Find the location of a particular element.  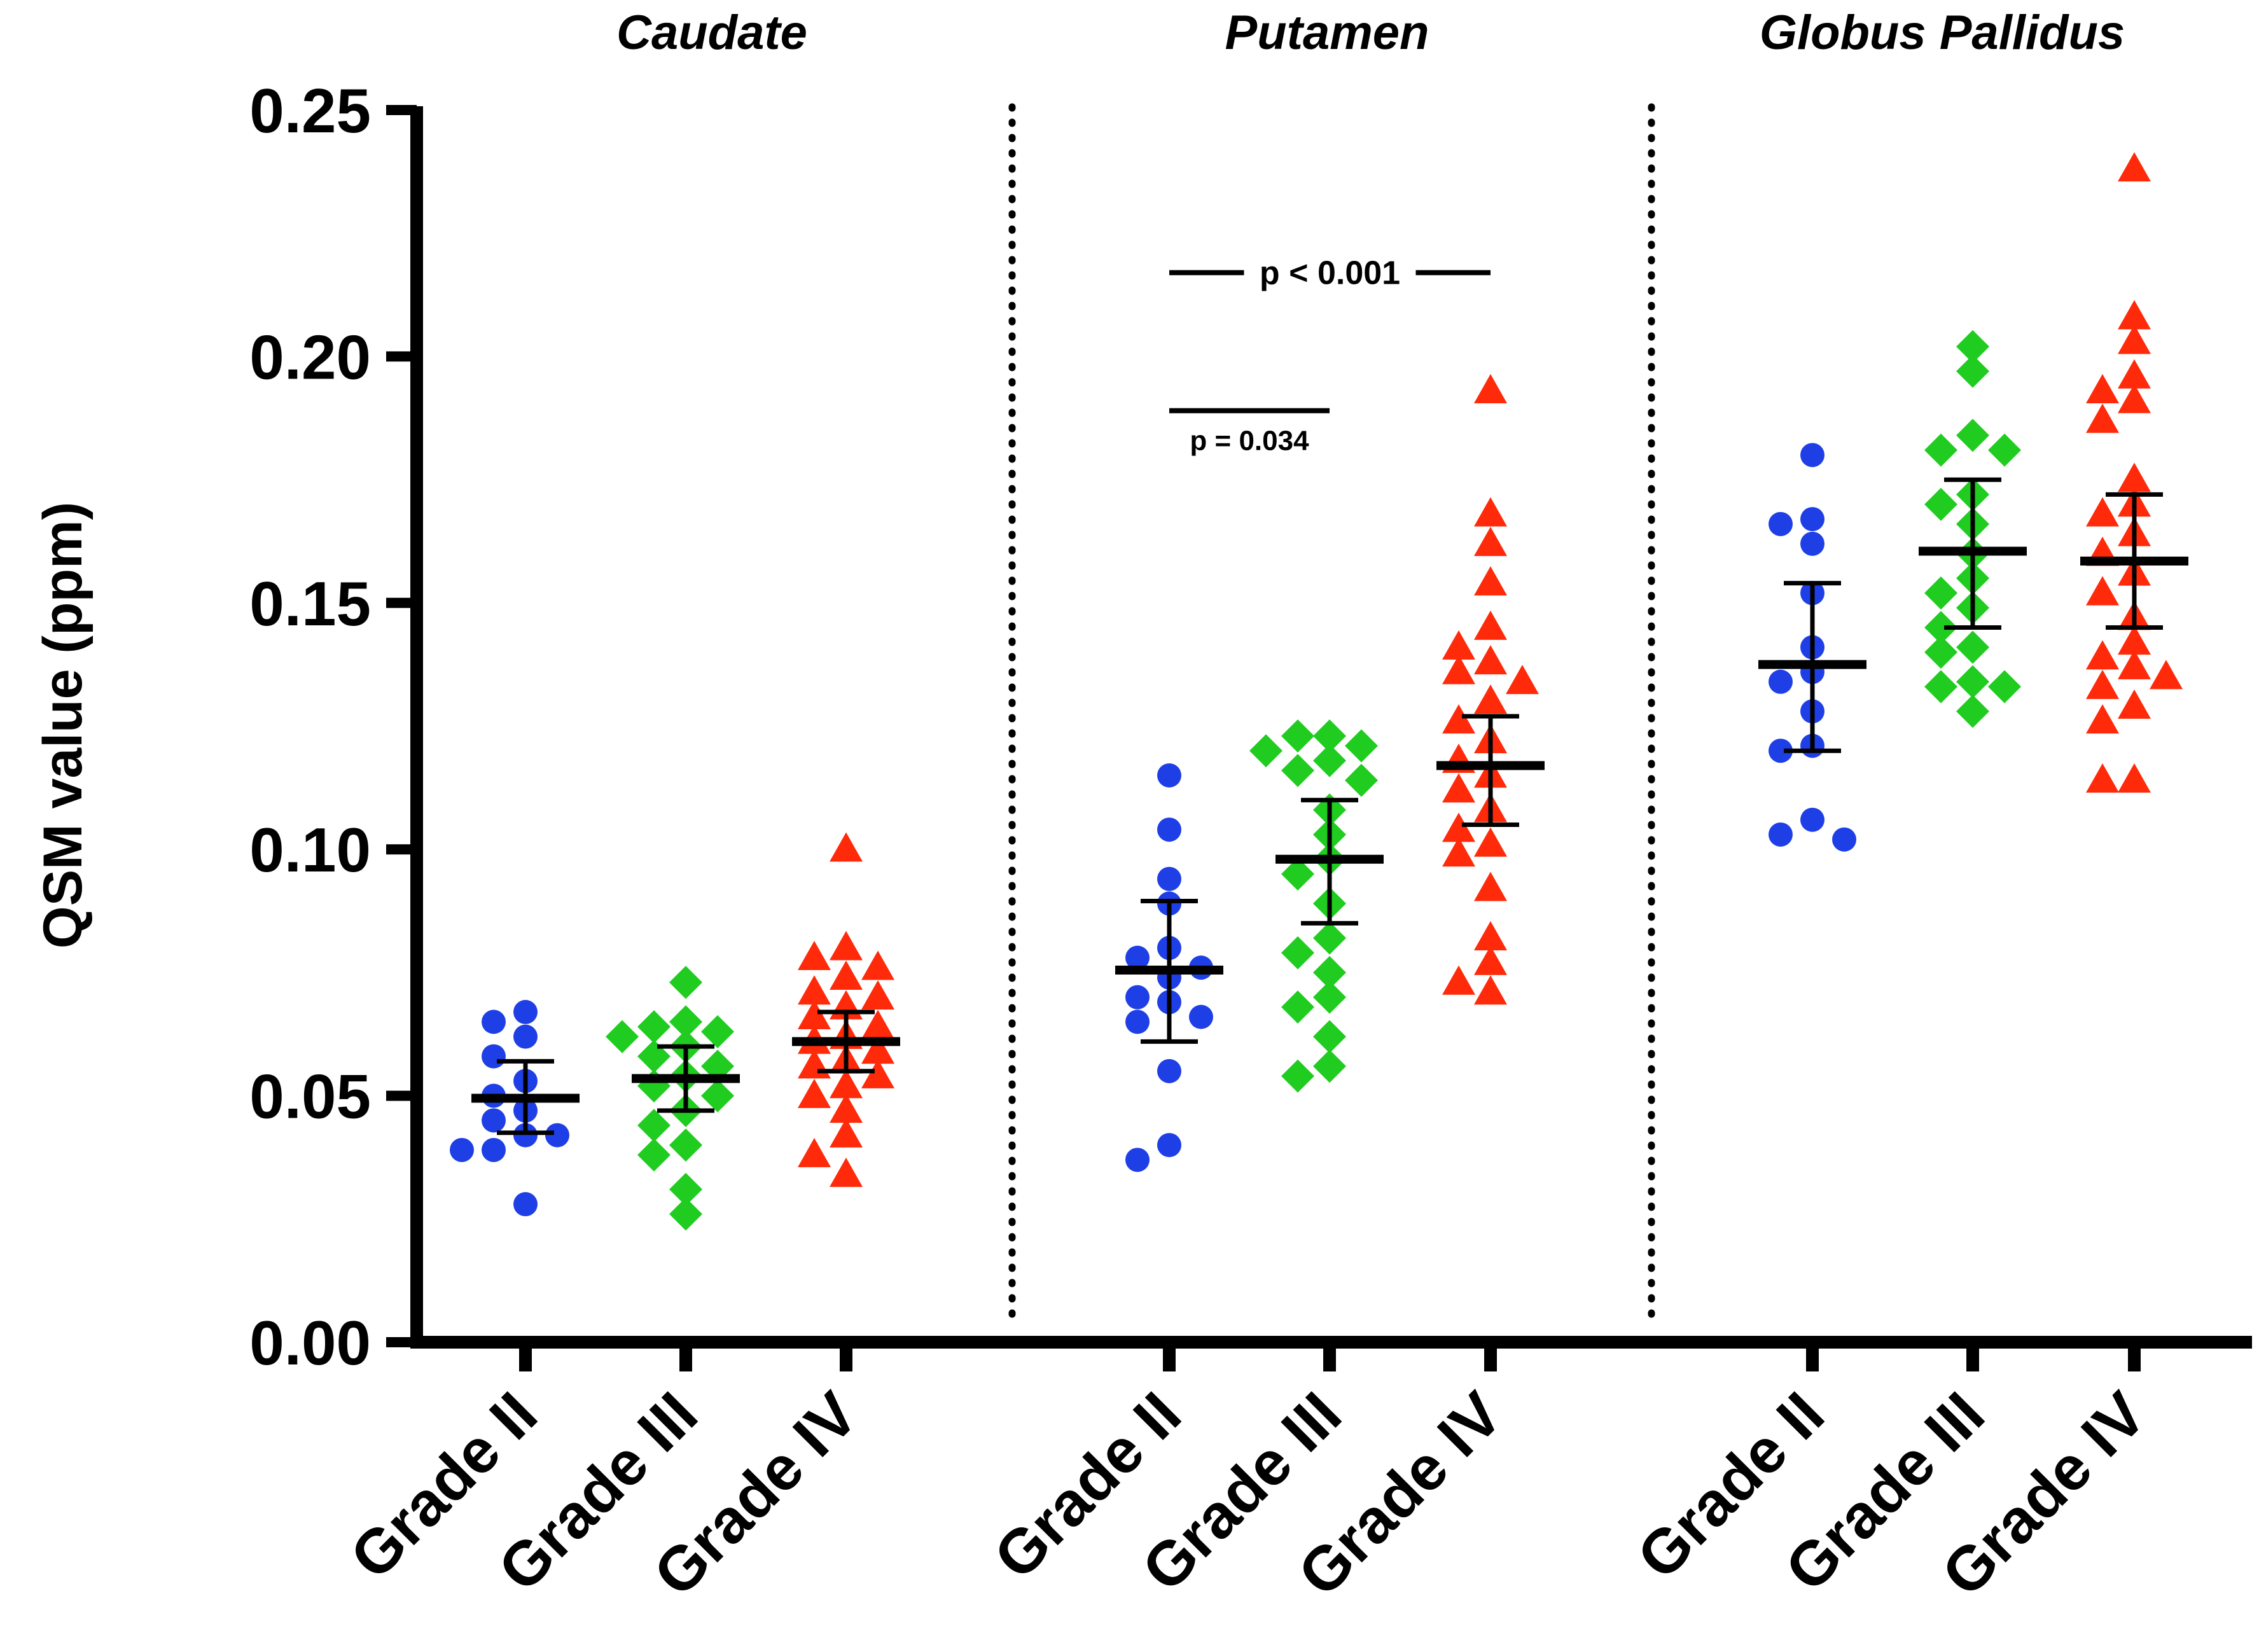

y-tick-label: 0.05 is located at coordinates (310, 1097).